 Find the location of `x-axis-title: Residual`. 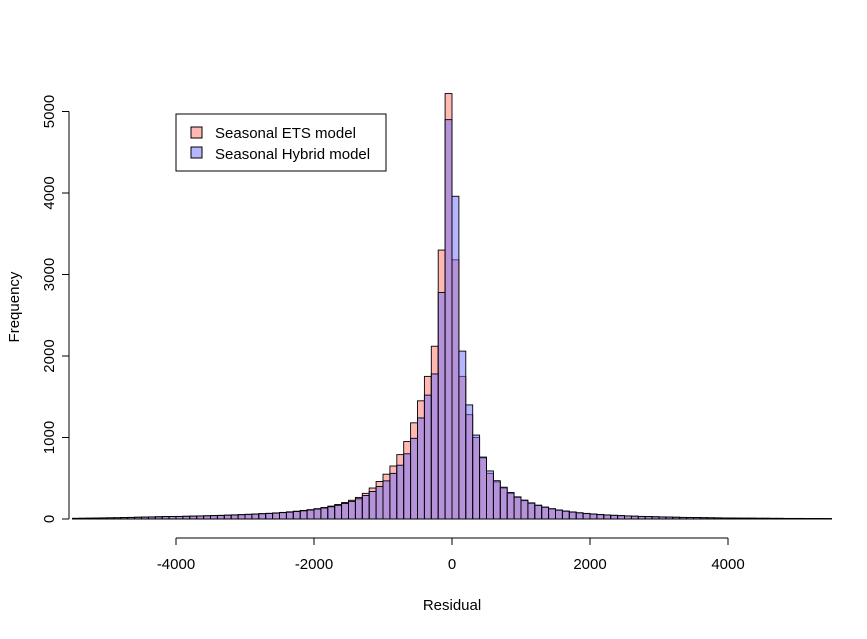

x-axis-title: Residual is located at coordinates (452, 605).